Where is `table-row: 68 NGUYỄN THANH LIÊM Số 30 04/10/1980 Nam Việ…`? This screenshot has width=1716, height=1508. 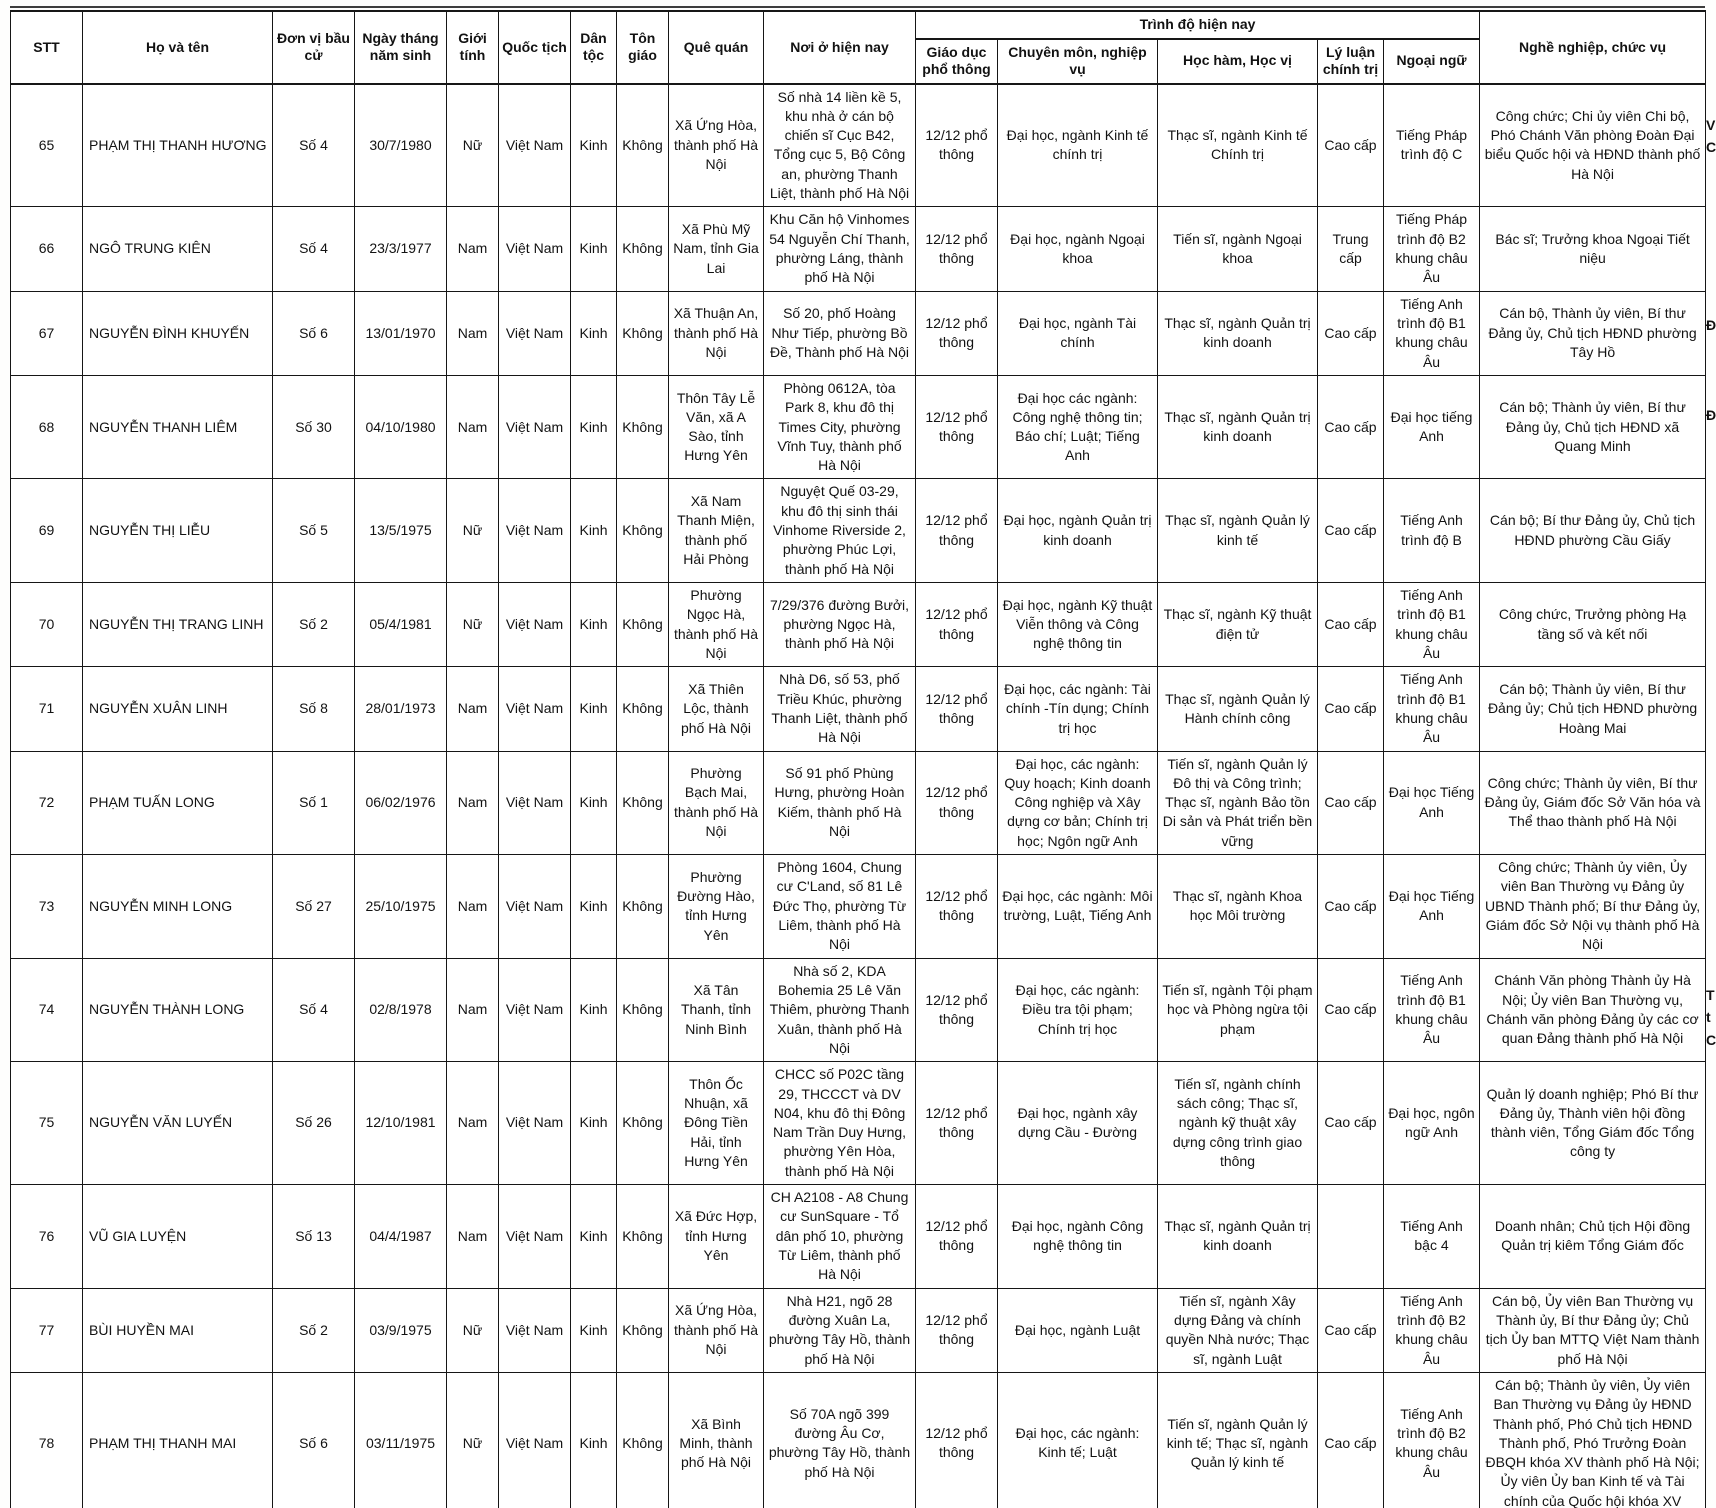 table-row: 68 NGUYỄN THANH LIÊM Số 30 04/10/1980 Nam Việ… is located at coordinates (858, 427).